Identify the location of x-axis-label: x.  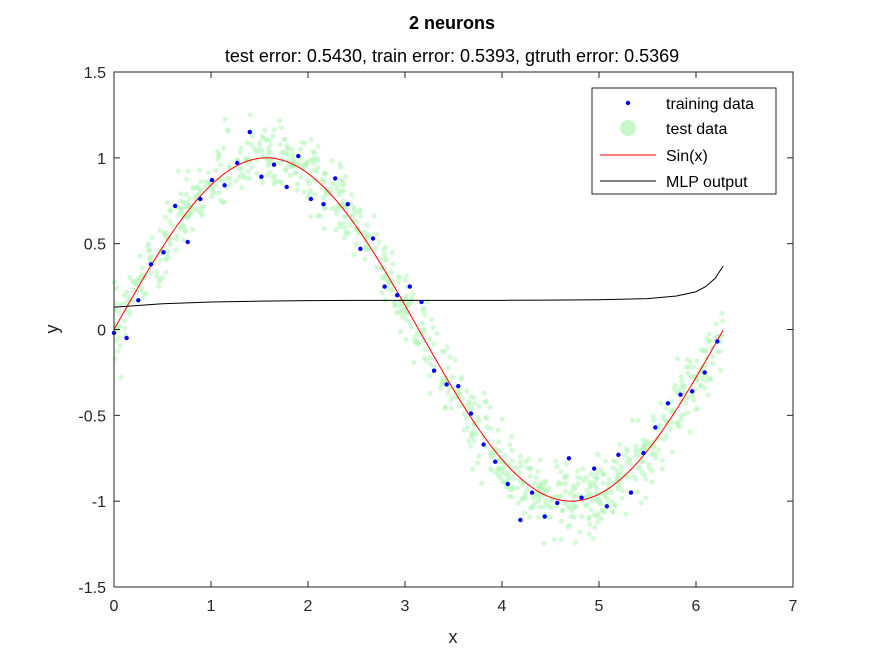
(453, 637).